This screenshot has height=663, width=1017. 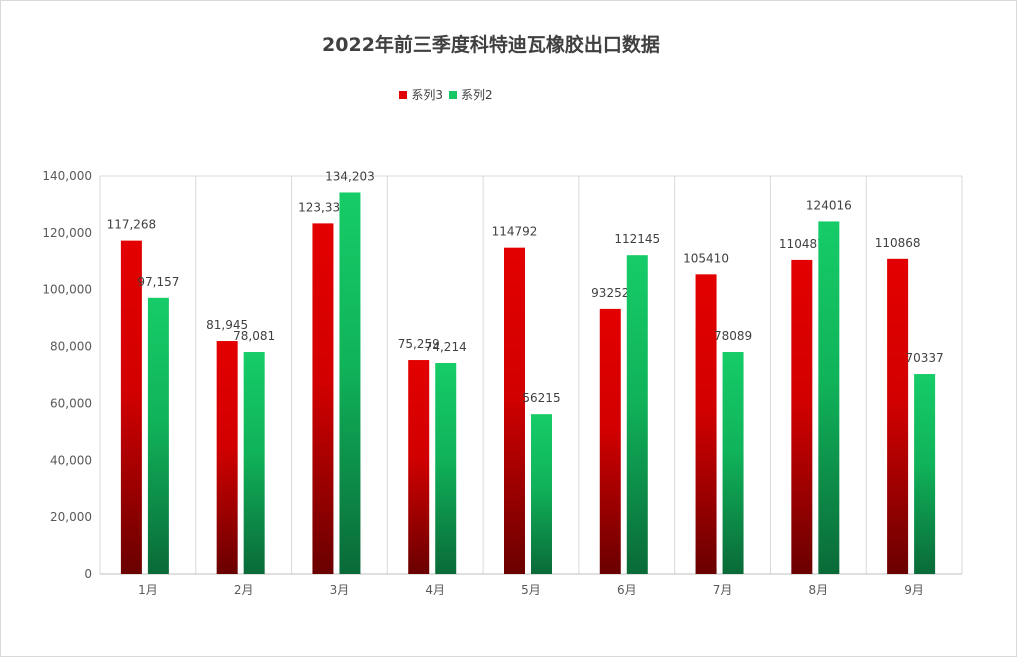 I want to click on data-label-series-2: 78,081, so click(x=254, y=336).